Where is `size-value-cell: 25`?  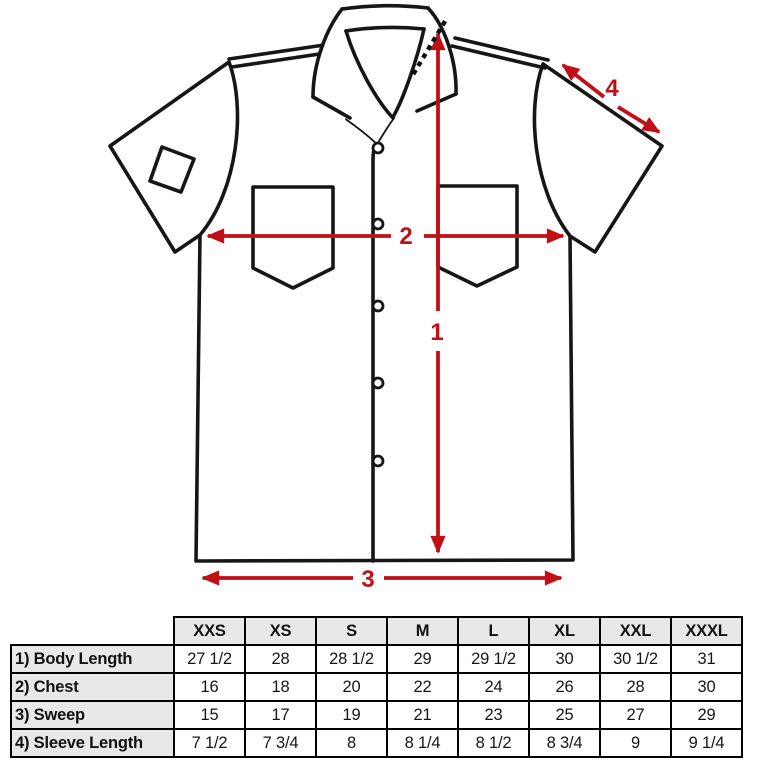 size-value-cell: 25 is located at coordinates (564, 715).